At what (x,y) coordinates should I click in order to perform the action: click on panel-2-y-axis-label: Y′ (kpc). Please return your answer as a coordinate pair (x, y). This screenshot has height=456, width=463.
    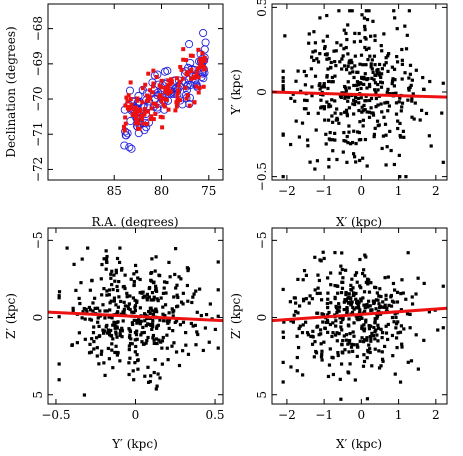
    Looking at the image, I should click on (236, 92).